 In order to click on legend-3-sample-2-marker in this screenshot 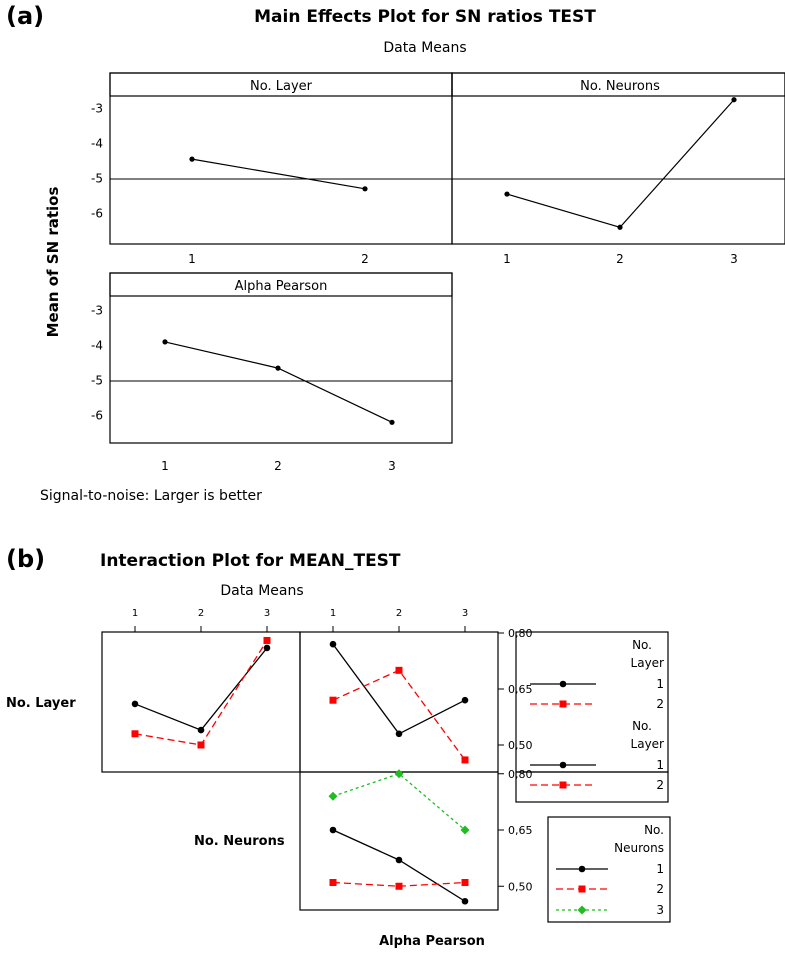, I will do `click(582, 889)`.